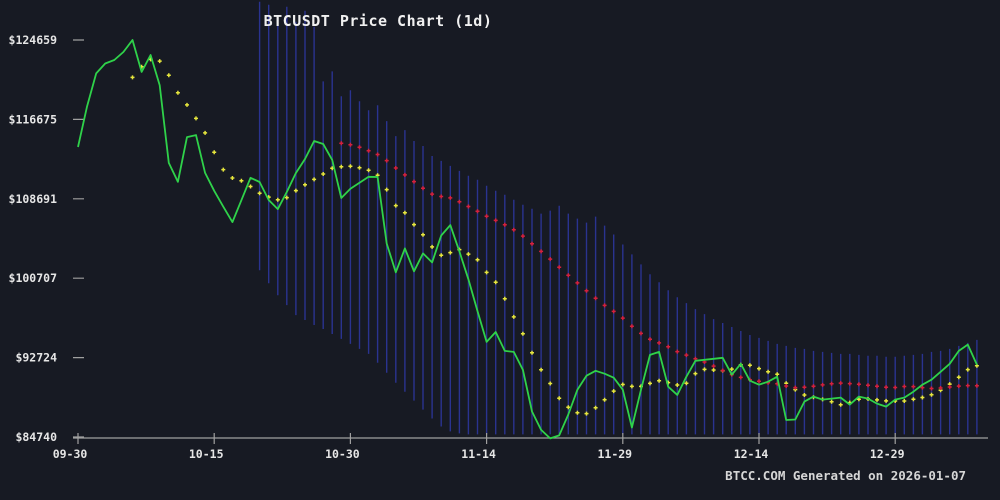  Describe the element at coordinates (845, 475) in the screenshot. I see `watermark-text: BTCC.COM Generated on 2026-01-07` at that location.